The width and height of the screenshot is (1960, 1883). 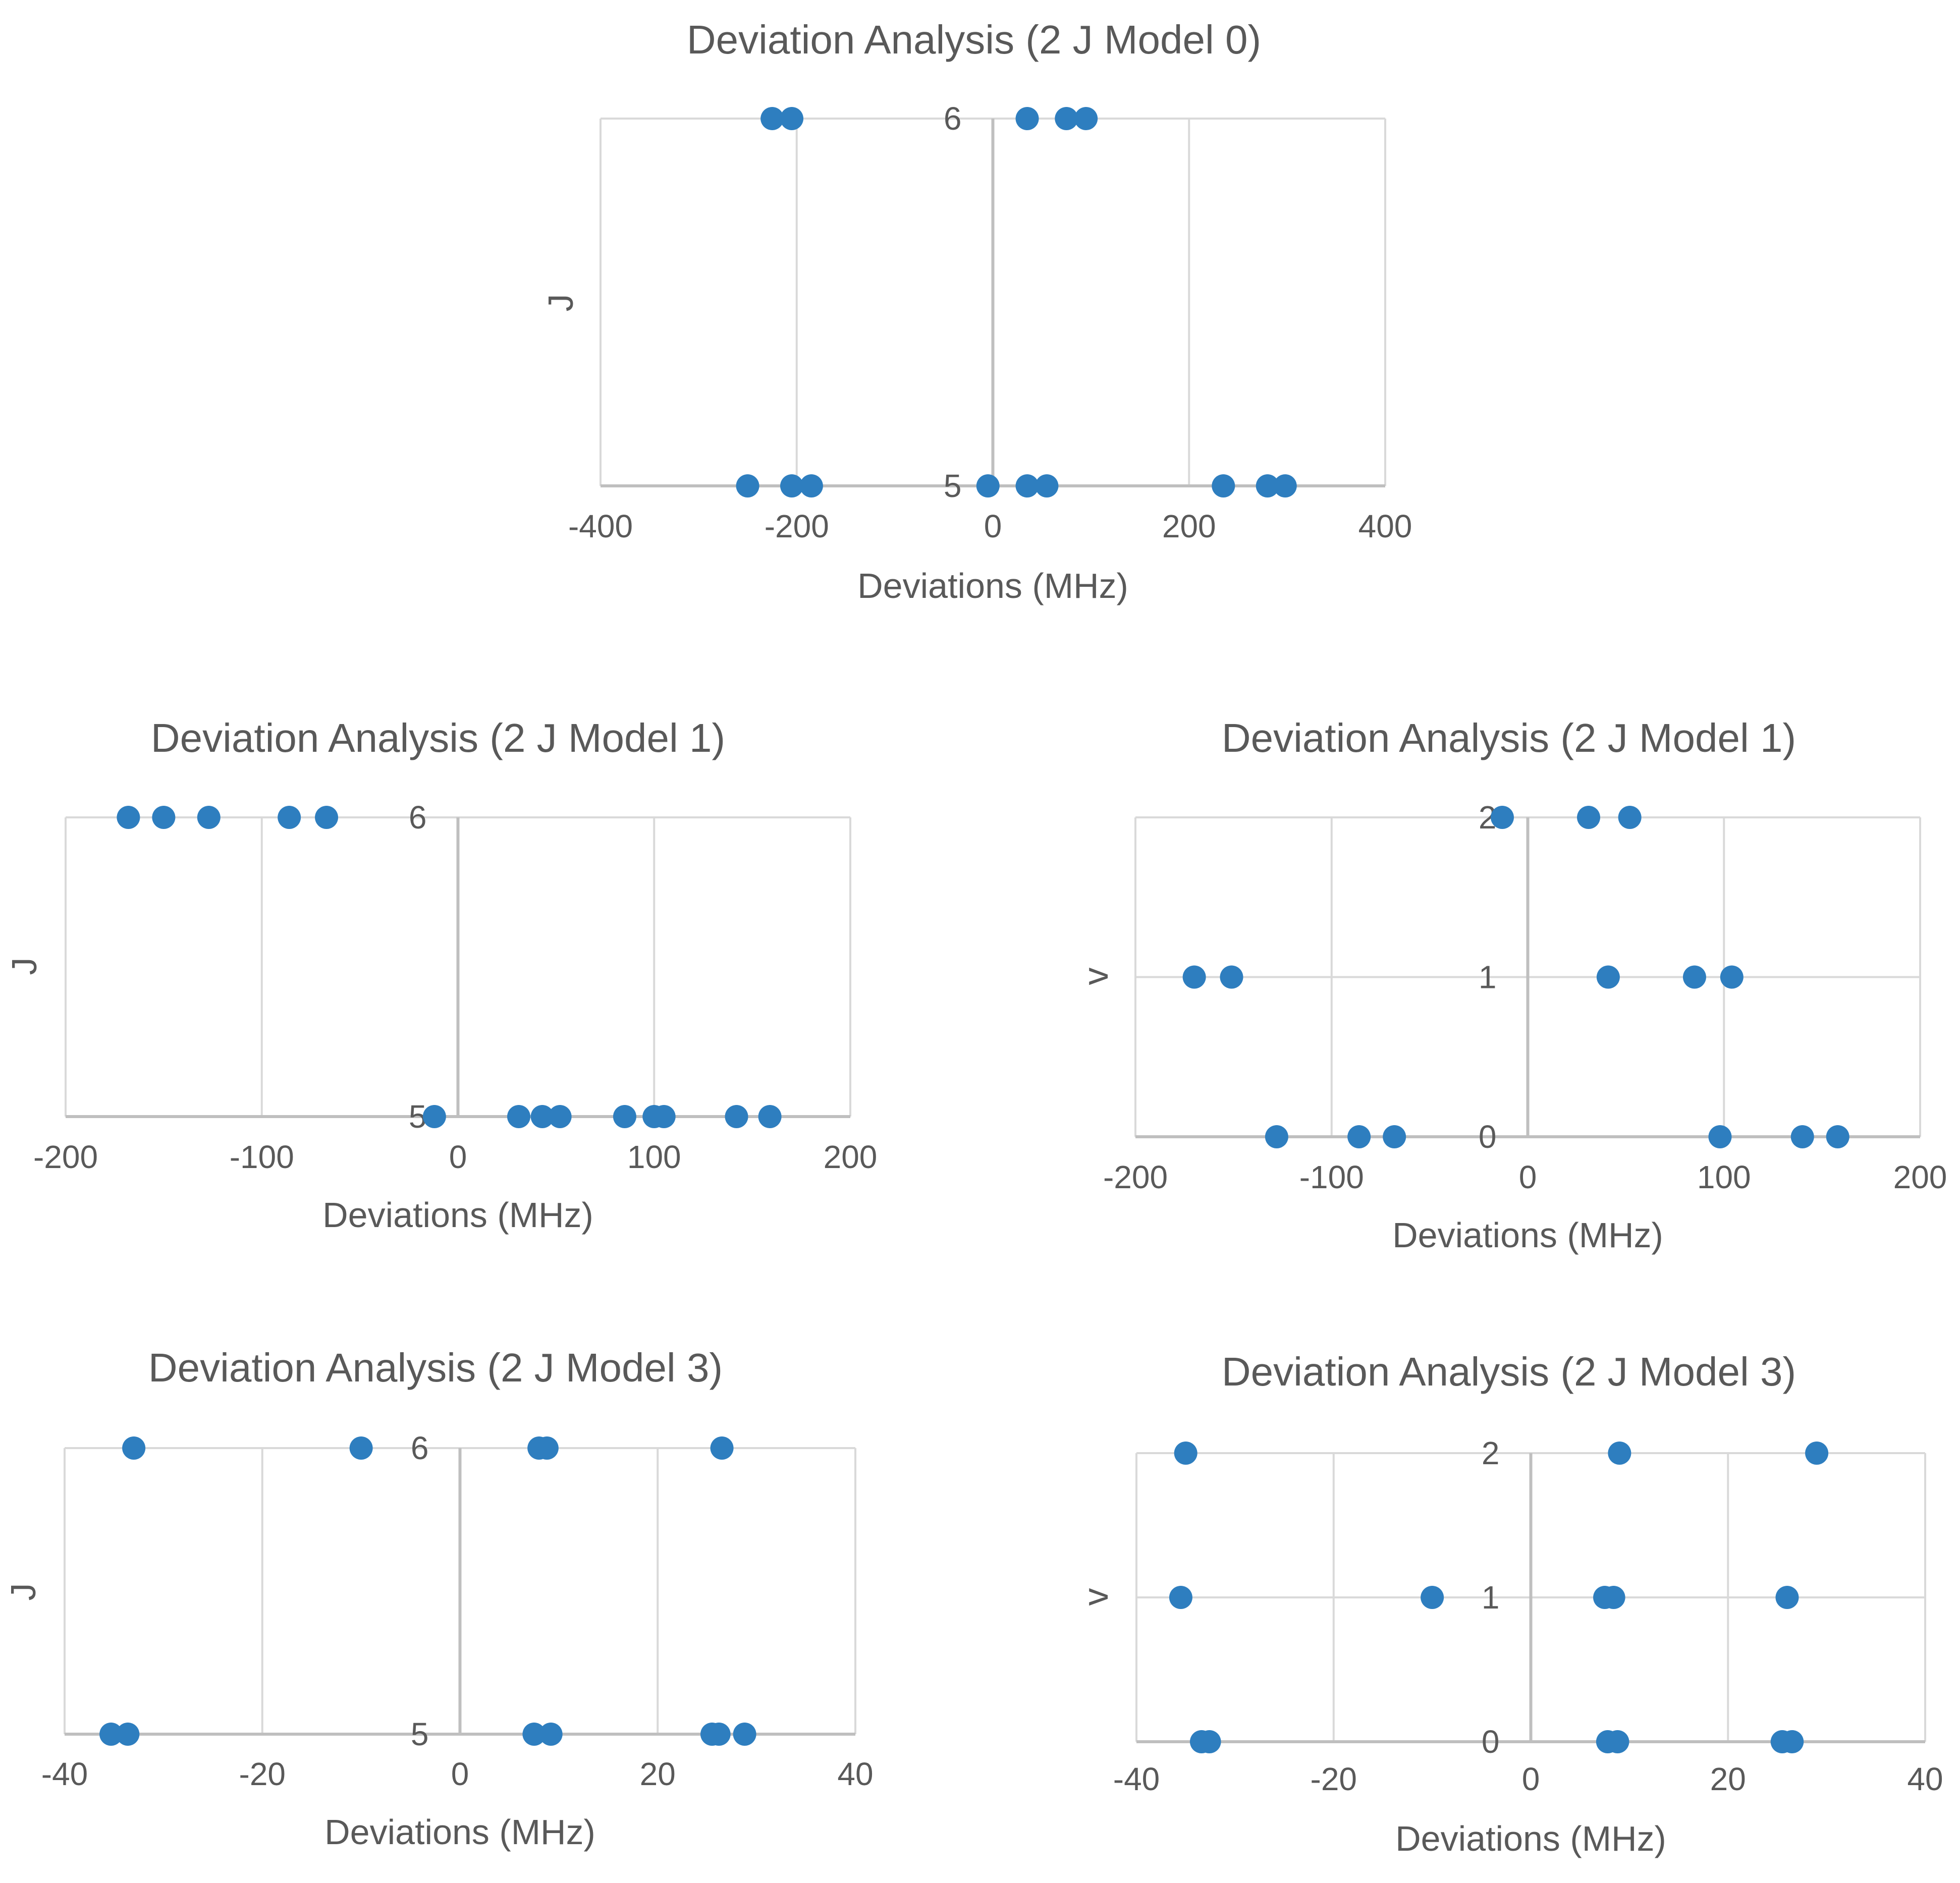 What do you see at coordinates (420, 1734) in the screenshot?
I see `y-tick-label: 5` at bounding box center [420, 1734].